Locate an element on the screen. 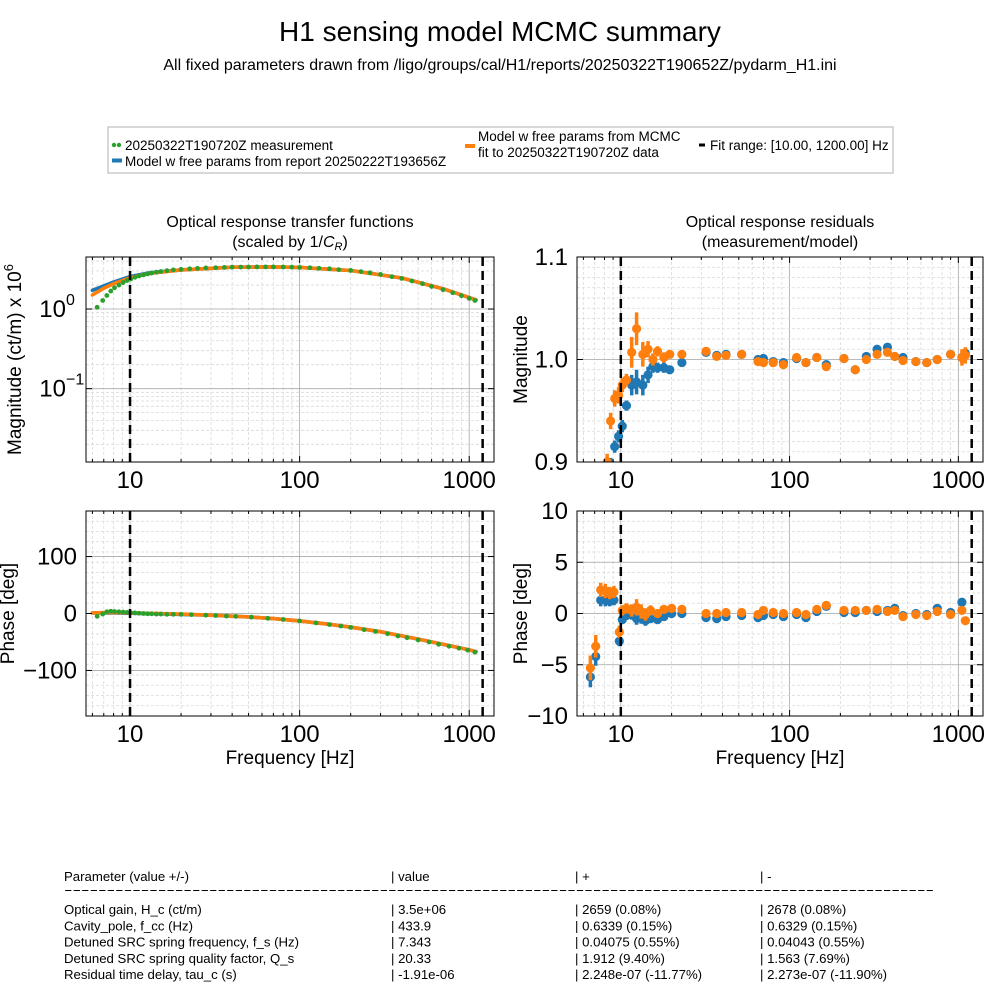  table-cell: | 2.248e-07 (-11.77%) is located at coordinates (638, 974).